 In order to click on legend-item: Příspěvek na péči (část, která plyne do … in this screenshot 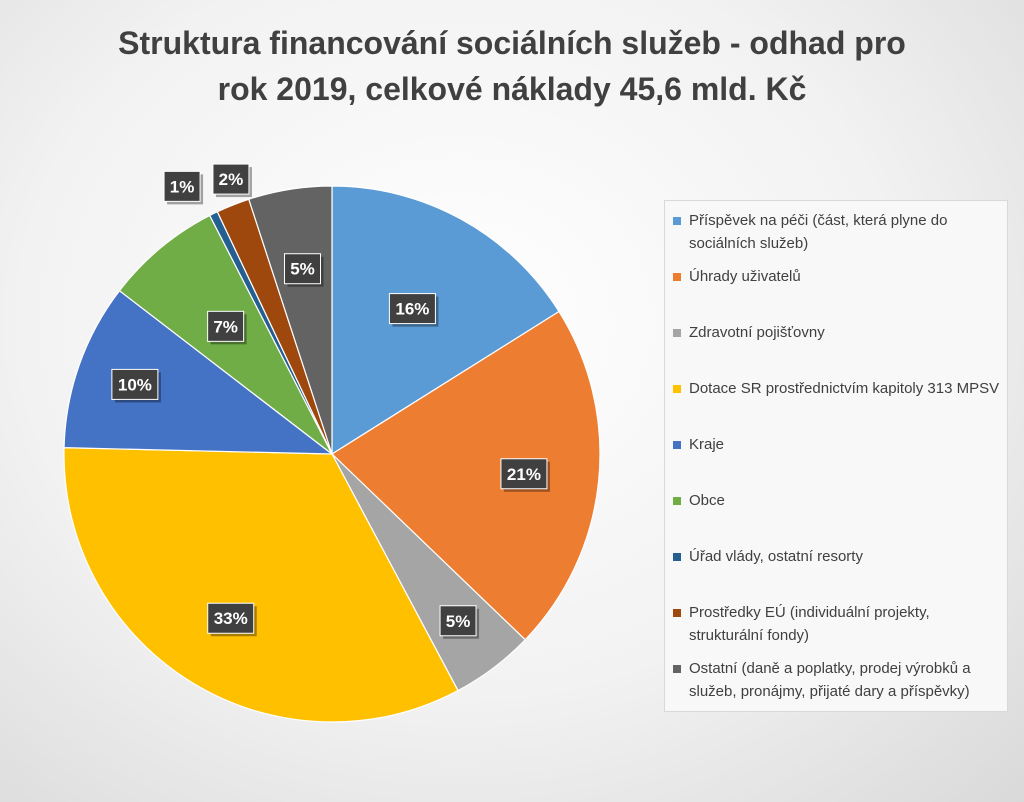, I will do `click(838, 232)`.